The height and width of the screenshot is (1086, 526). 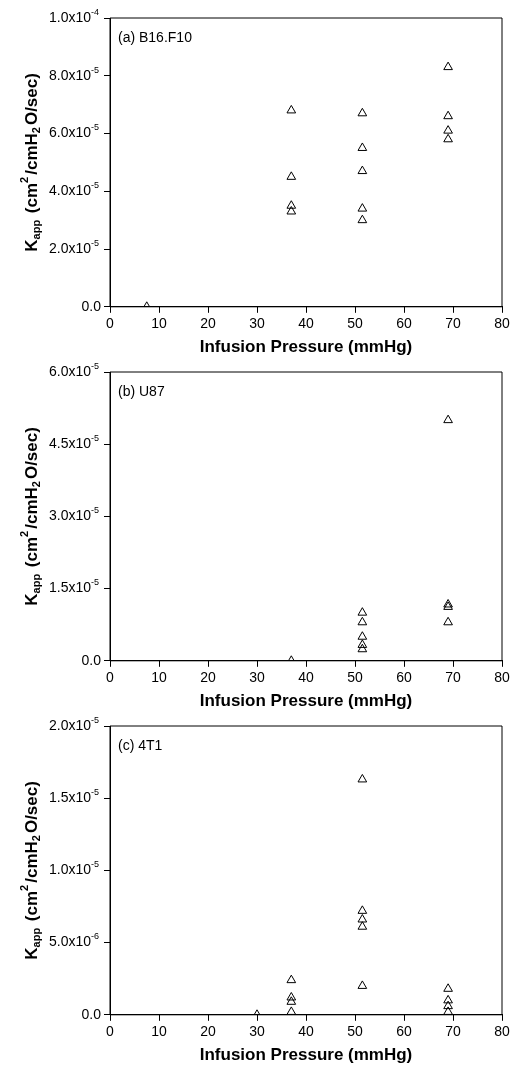 I want to click on annotation: (c) 4T1, so click(x=140, y=744).